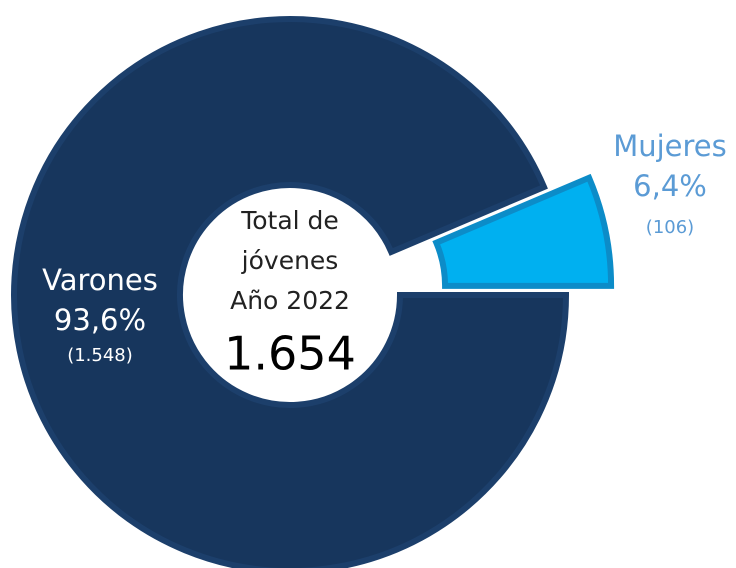 This screenshot has height=568, width=736. I want to click on category-label: Varones, so click(100, 280).